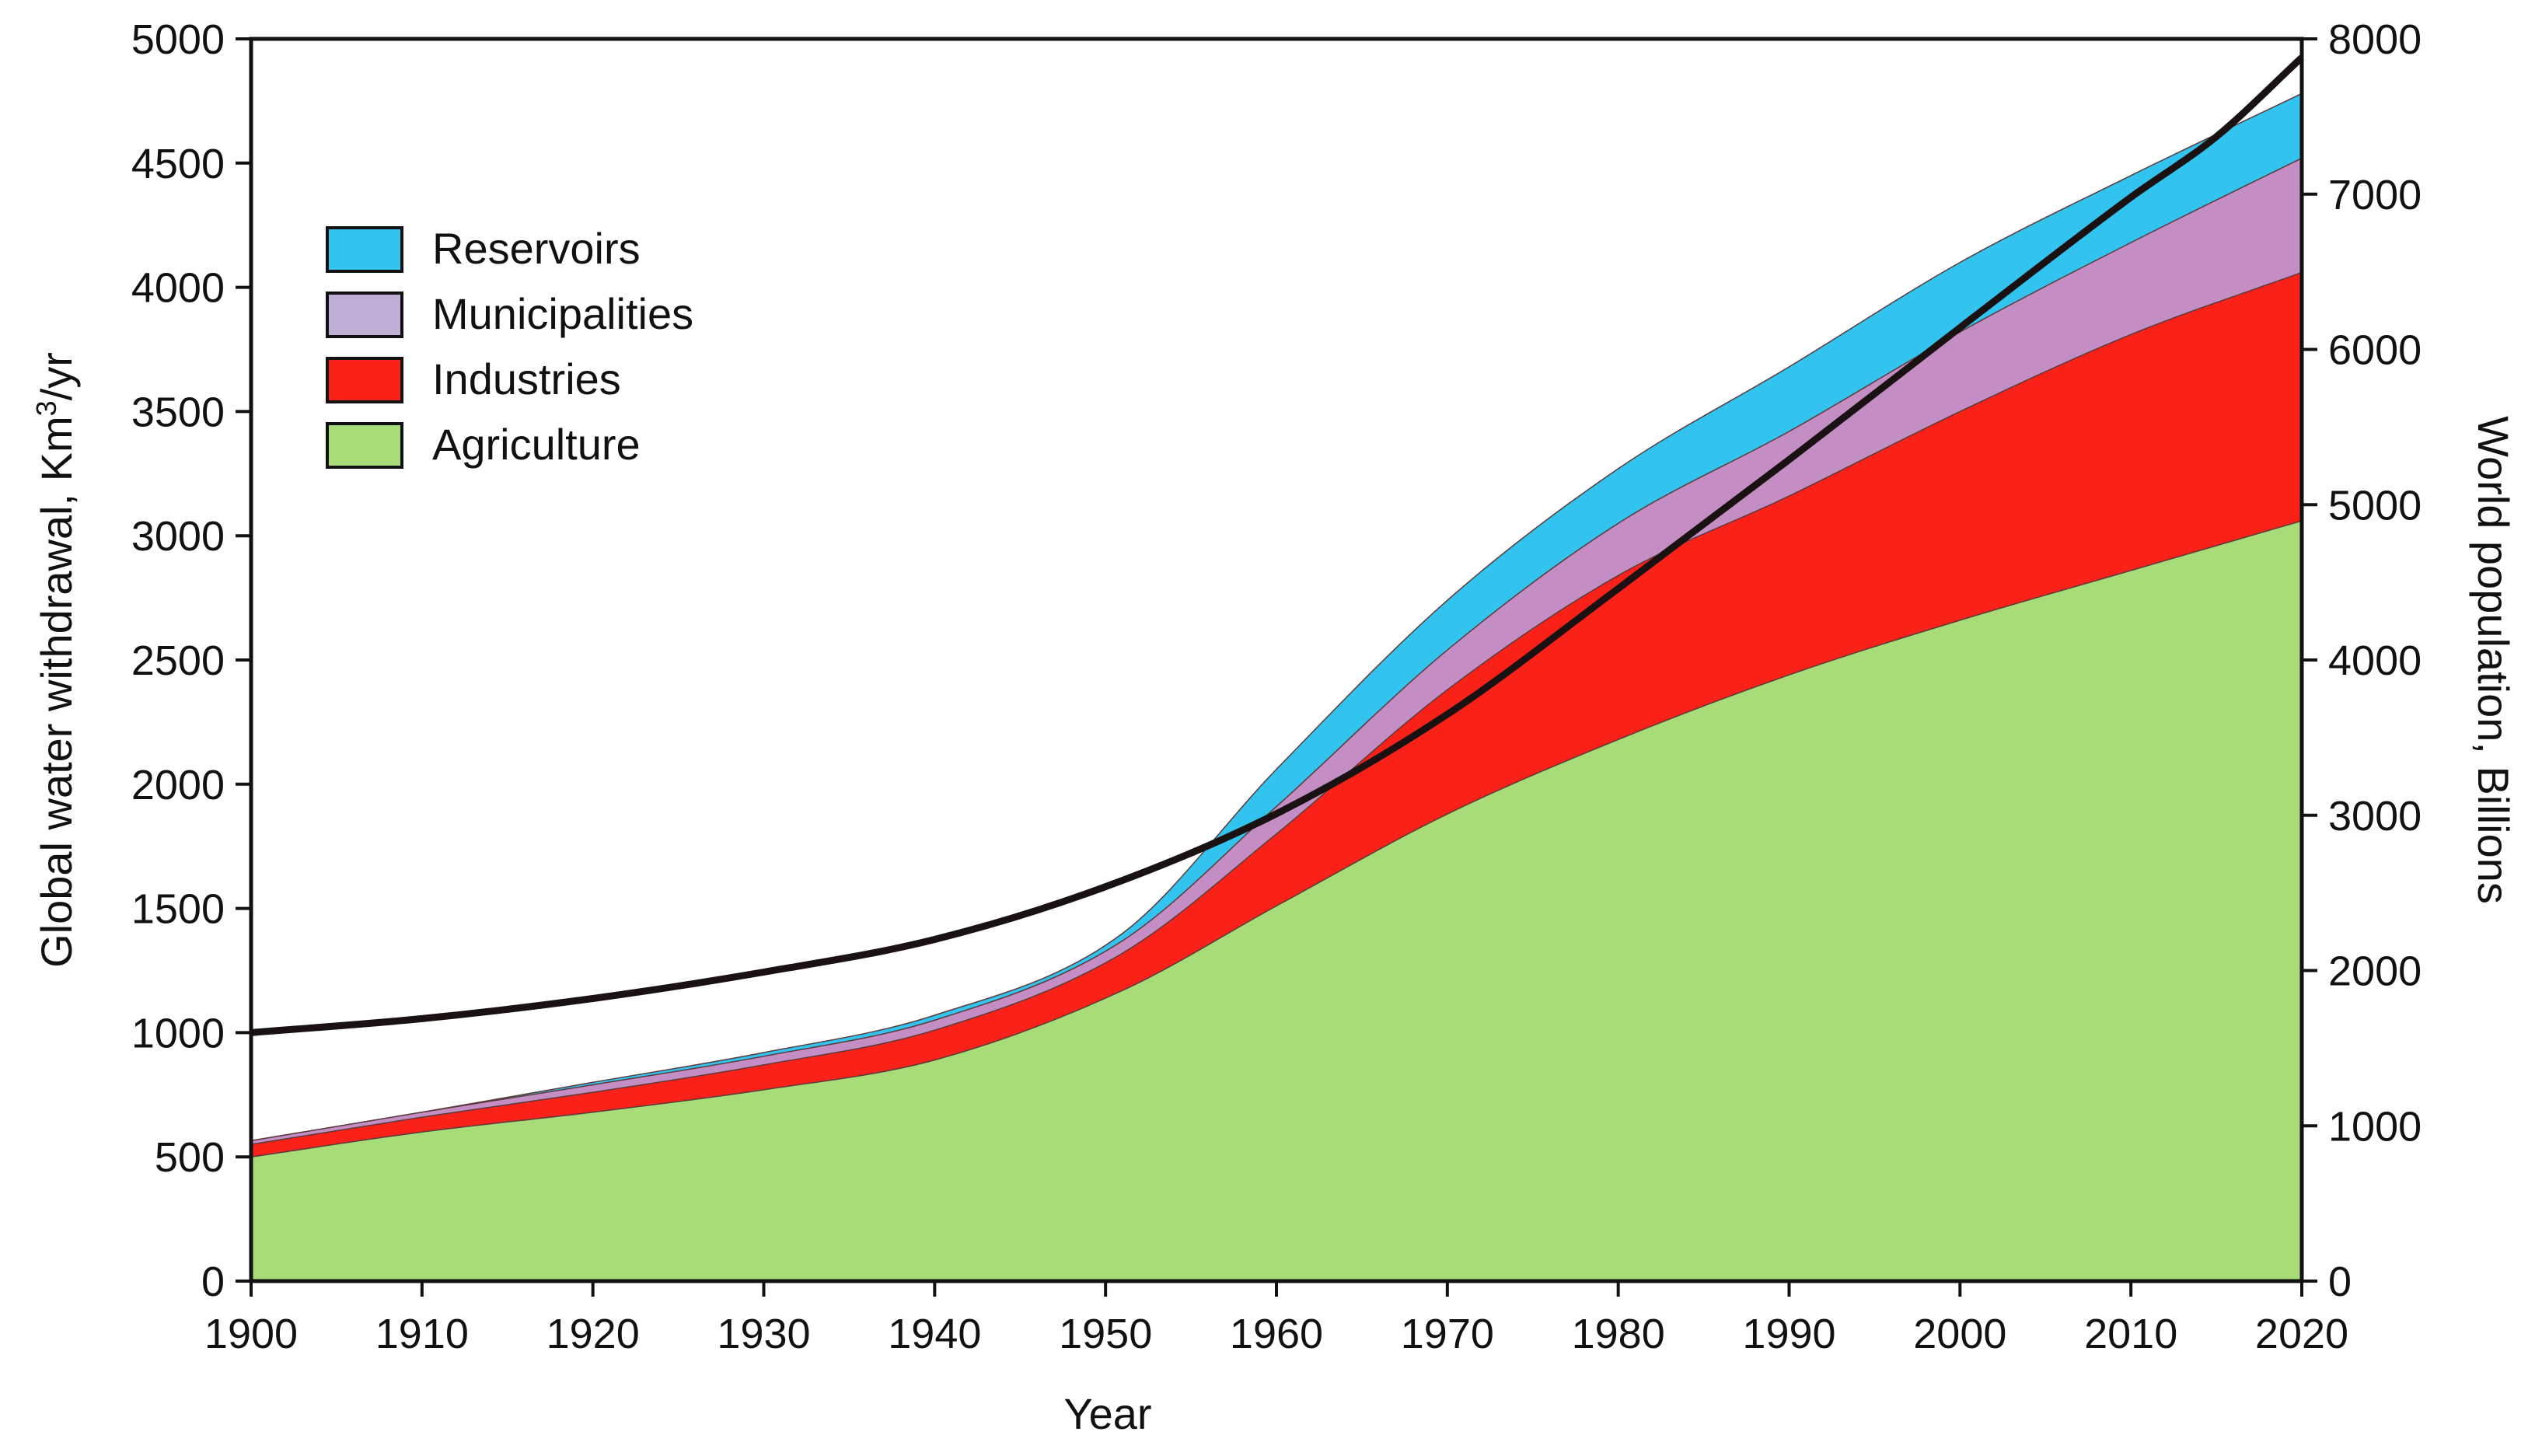 Image resolution: width=2542 pixels, height=1456 pixels. Describe the element at coordinates (178, 288) in the screenshot. I see `y-tick-label: 4000` at that location.